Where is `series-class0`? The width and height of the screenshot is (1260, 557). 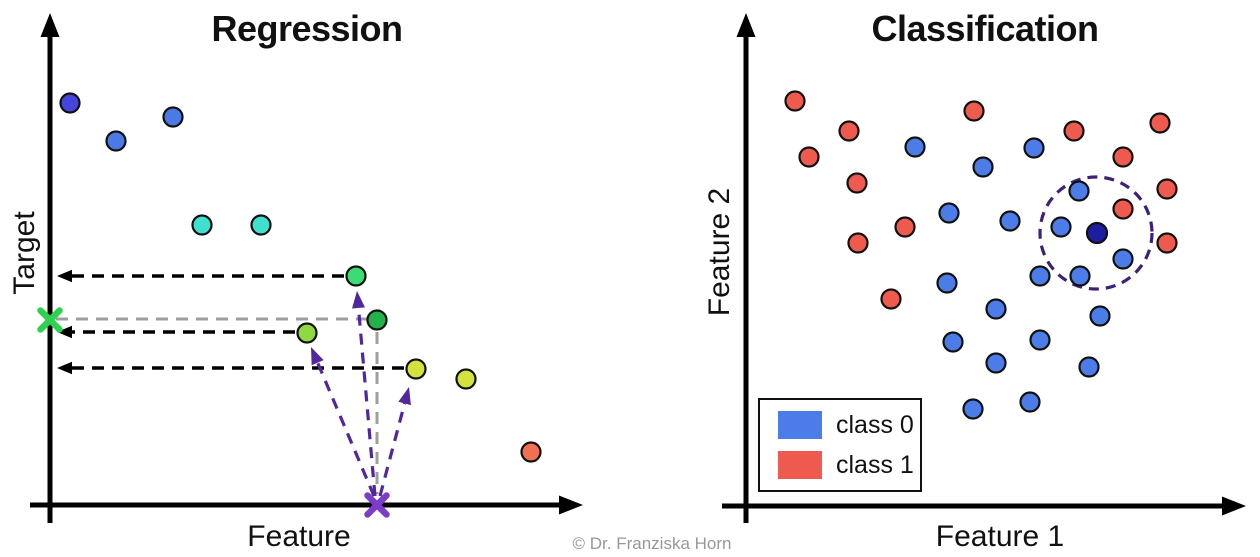
series-class0 is located at coordinates (1019, 278).